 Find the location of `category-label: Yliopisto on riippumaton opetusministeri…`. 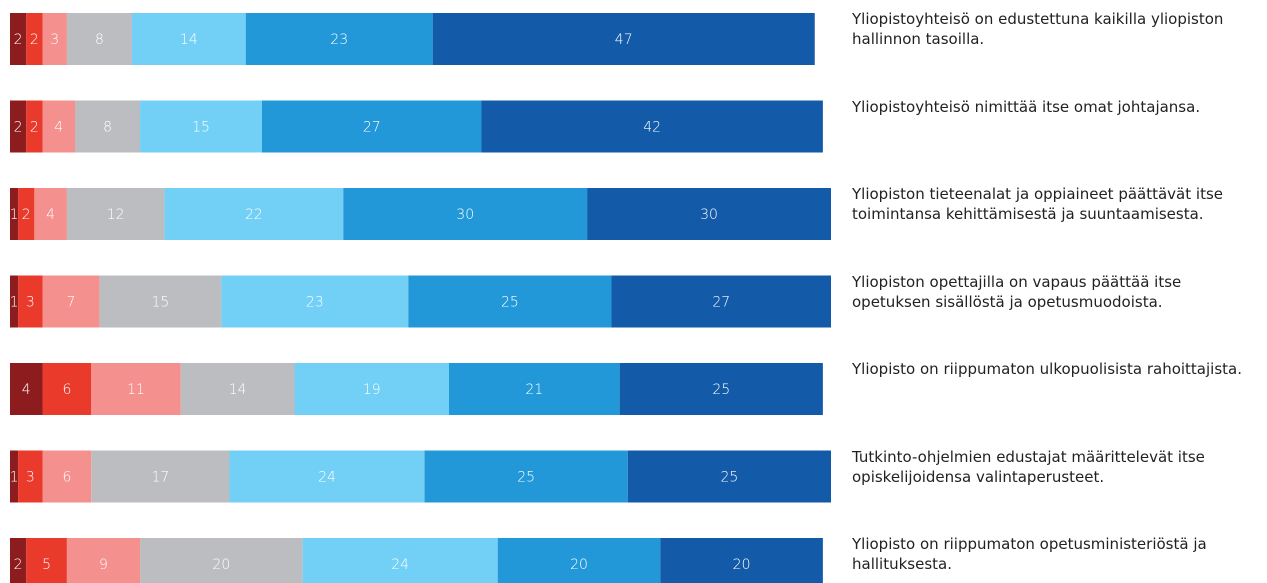

category-label: Yliopisto on riippumaton opetusministeri… is located at coordinates (1029, 554).